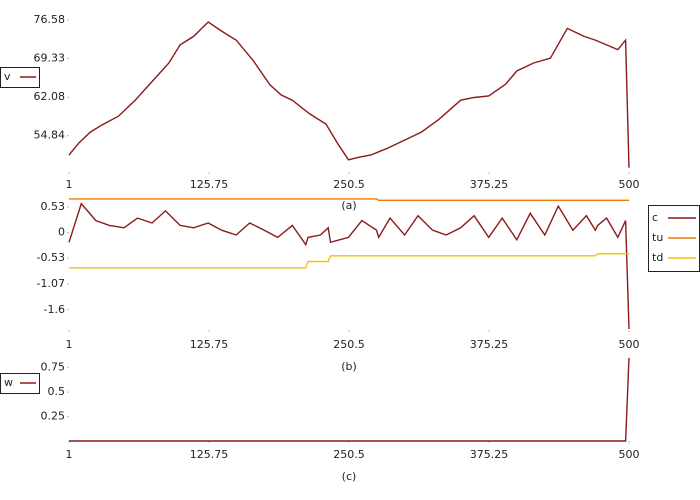 This screenshot has height=500, width=700. Describe the element at coordinates (348, 205) in the screenshot. I see `caption: (a)` at that location.